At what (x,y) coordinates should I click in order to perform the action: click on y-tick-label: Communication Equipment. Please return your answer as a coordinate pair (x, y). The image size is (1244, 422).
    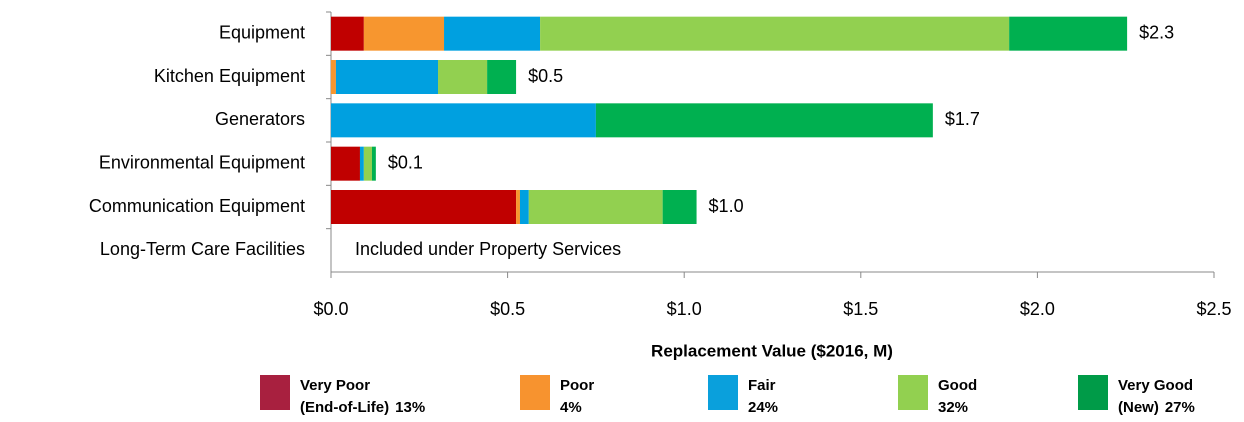
    Looking at the image, I should click on (197, 206).